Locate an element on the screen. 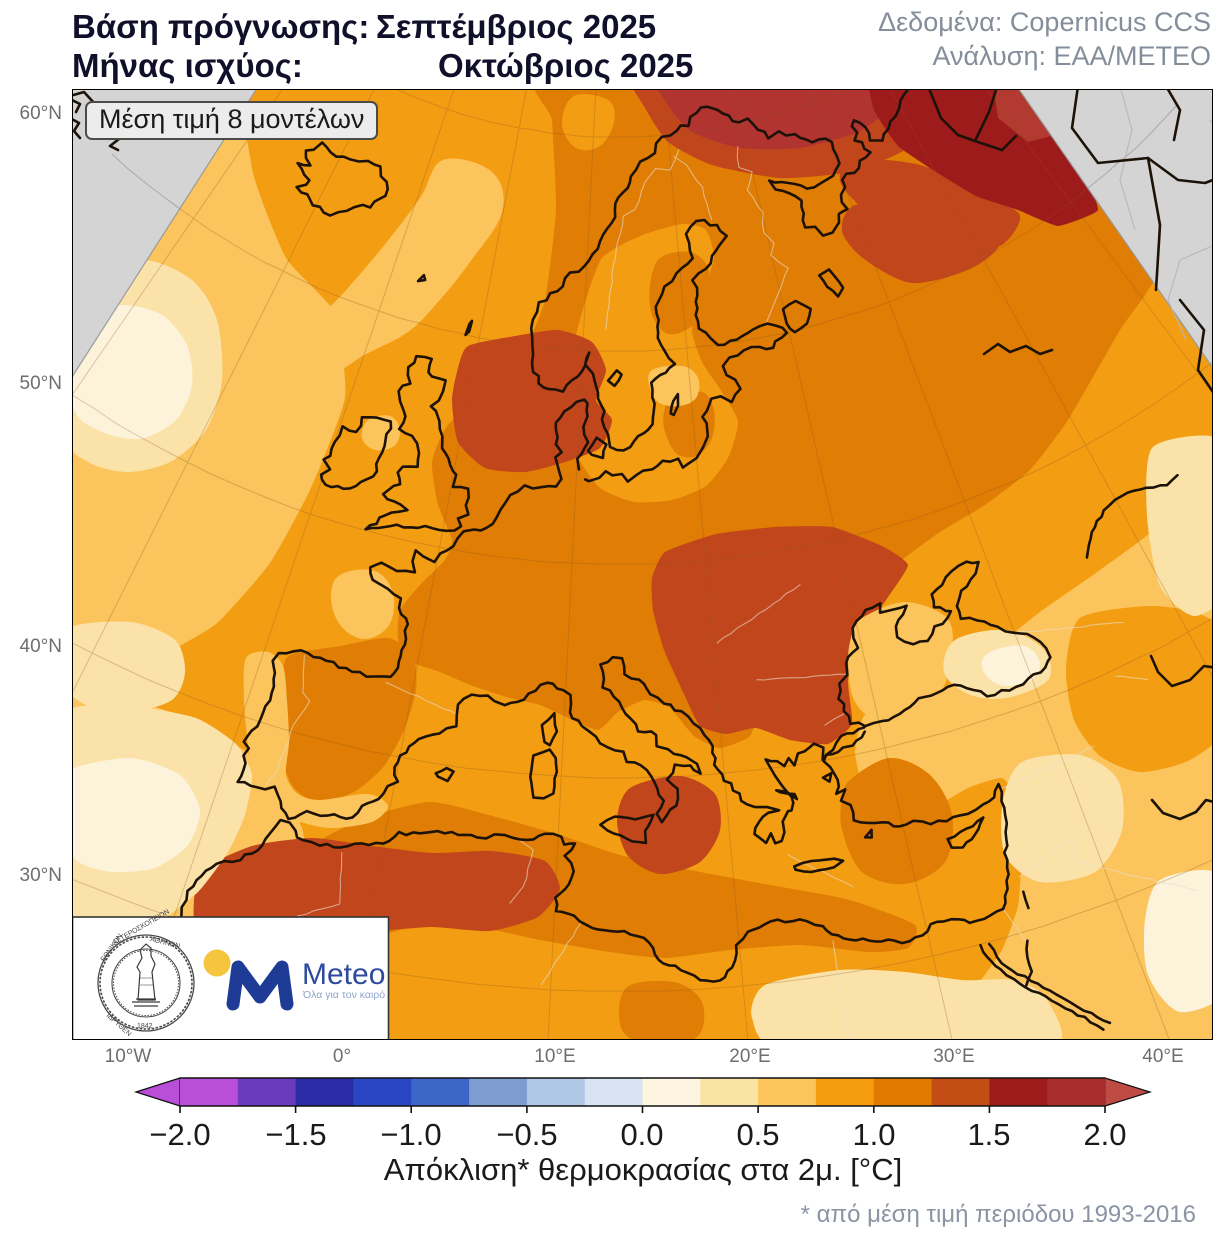  svg-text: Όλα για τον καιρό is located at coordinates (343, 995).